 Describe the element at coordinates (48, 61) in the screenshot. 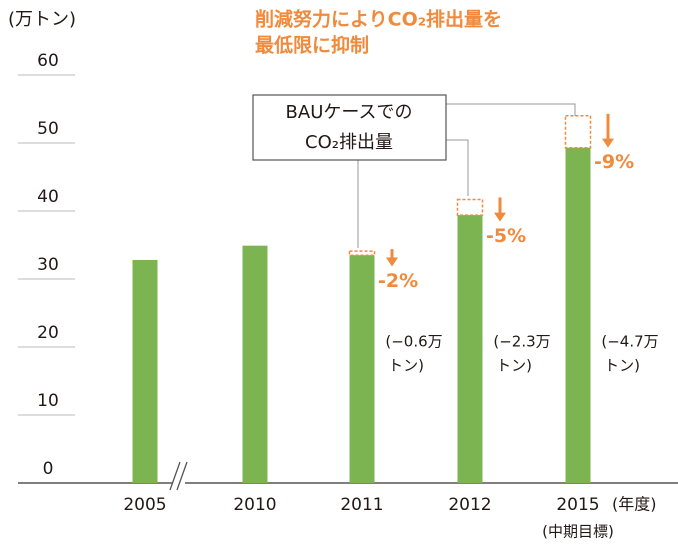

I see `y-tick-label: 60` at that location.